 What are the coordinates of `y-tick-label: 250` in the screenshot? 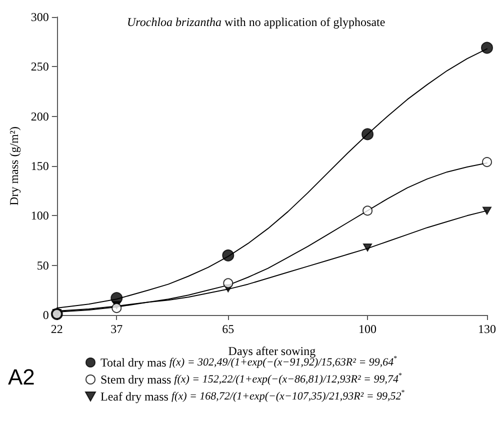 It's located at (39, 67).